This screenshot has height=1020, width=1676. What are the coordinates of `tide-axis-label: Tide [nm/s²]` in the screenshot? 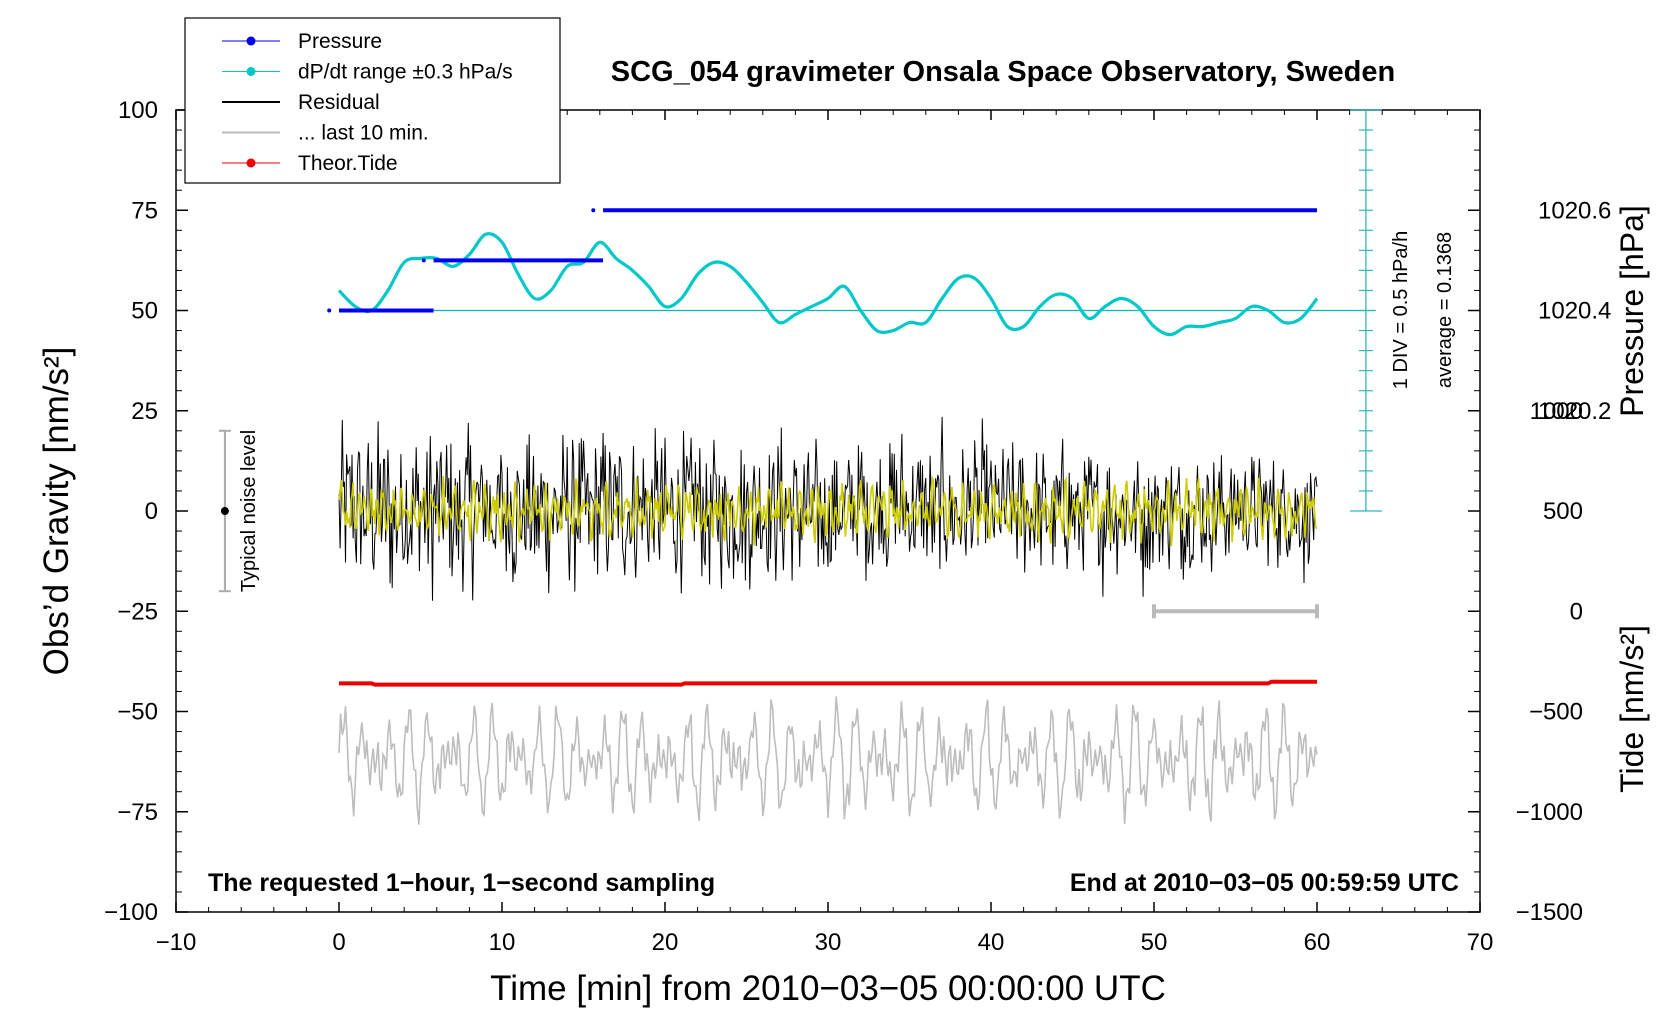 It's located at (1632, 709).